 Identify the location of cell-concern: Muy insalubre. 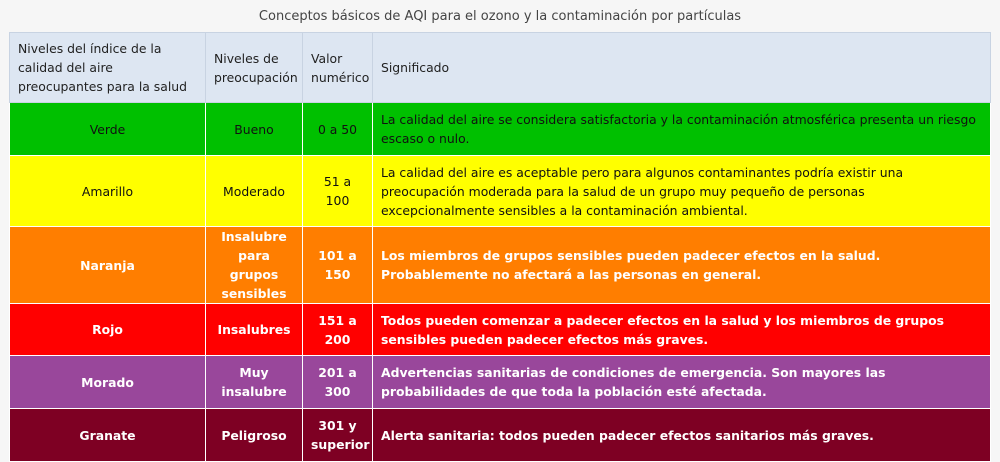
(254, 382).